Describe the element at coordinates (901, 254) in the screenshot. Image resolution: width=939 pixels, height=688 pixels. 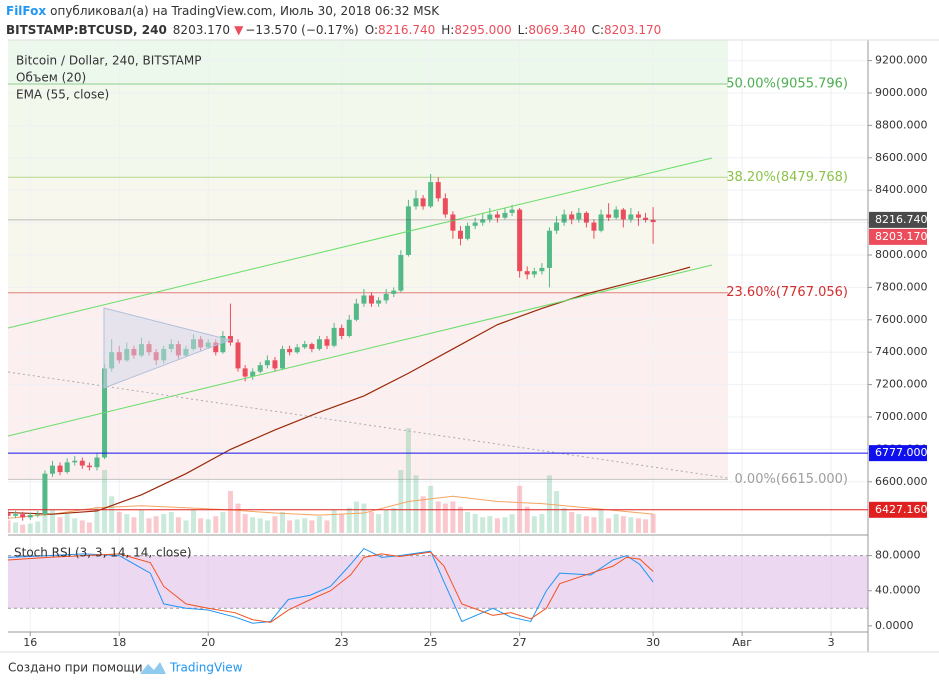
I see `y-tick-label: 8000.000` at that location.